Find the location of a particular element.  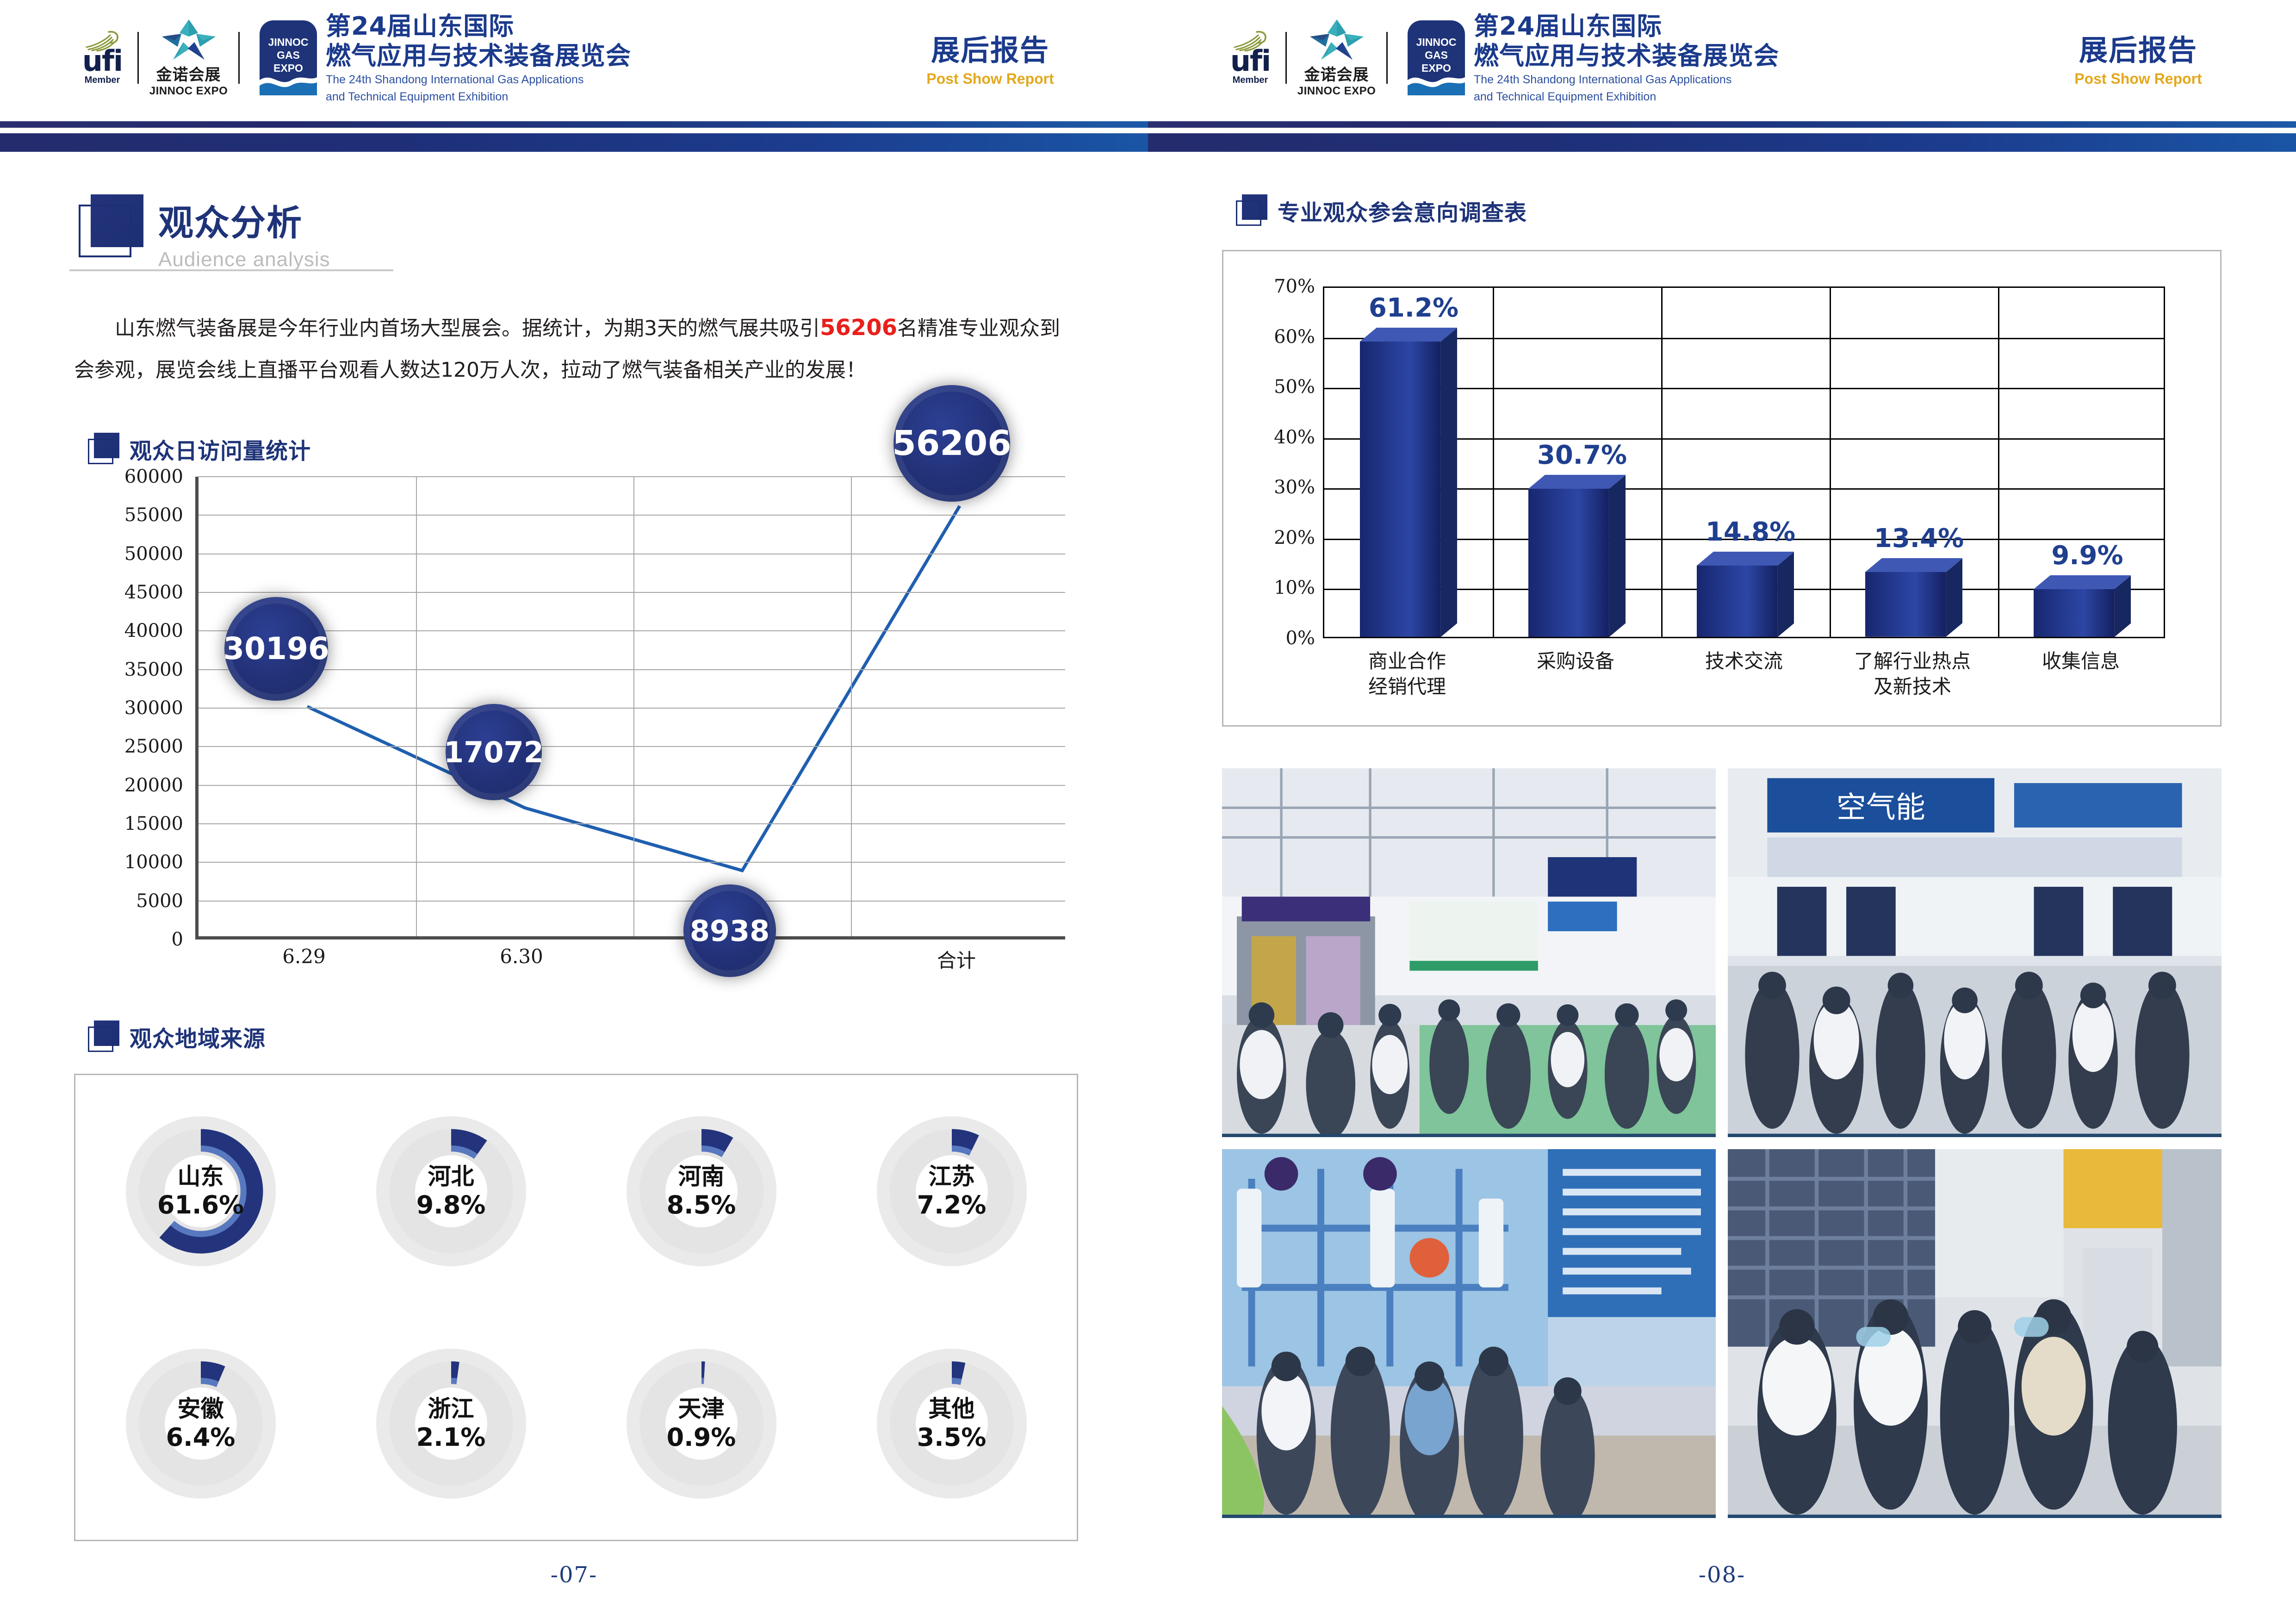

jinnoc-logo: 金诺会展 JINNOC EXPO is located at coordinates (188, 58).